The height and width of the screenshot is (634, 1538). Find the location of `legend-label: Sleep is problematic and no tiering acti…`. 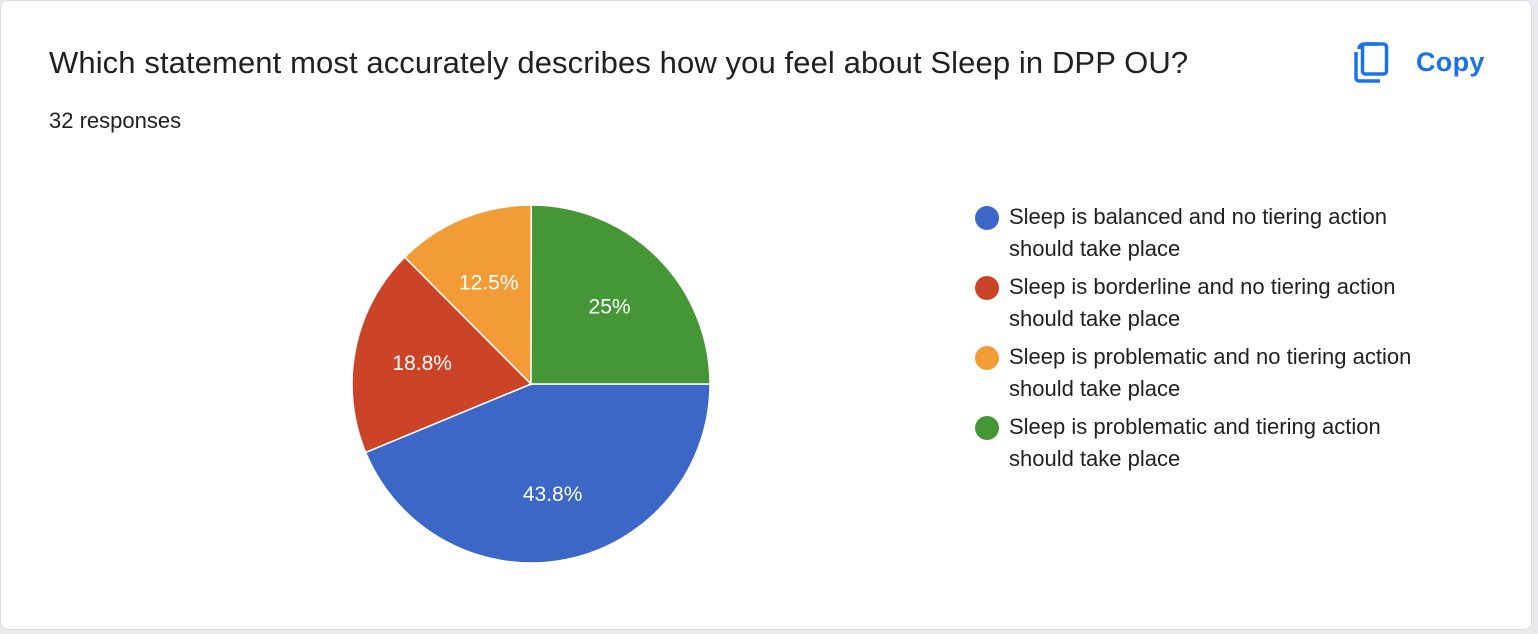

legend-label: Sleep is problematic and no tiering acti… is located at coordinates (1210, 372).